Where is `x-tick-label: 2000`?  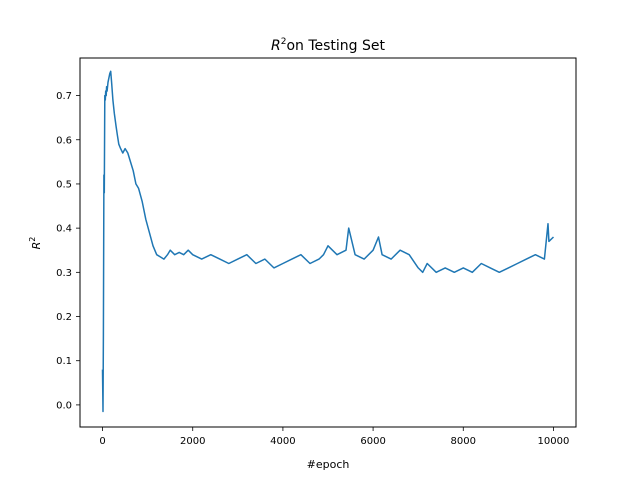
x-tick-label: 2000 is located at coordinates (192, 441).